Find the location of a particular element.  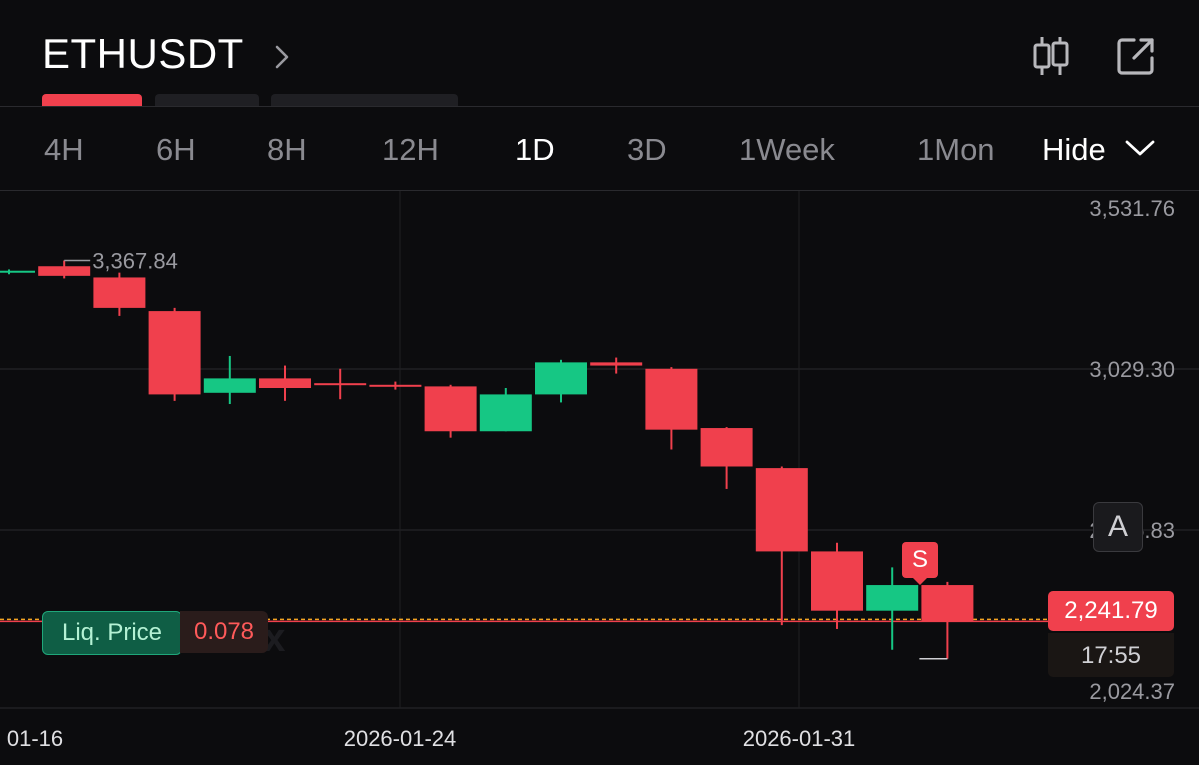

chevron-down-icon is located at coordinates (1140, 148).